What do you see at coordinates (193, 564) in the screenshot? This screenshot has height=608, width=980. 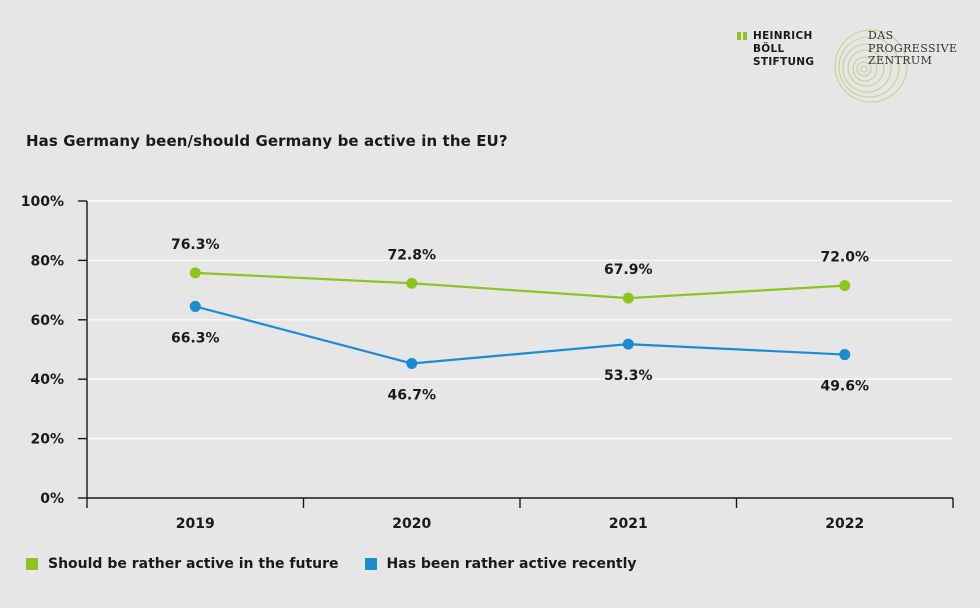 I see `legend-label-future: Should be rather active in the future` at bounding box center [193, 564].